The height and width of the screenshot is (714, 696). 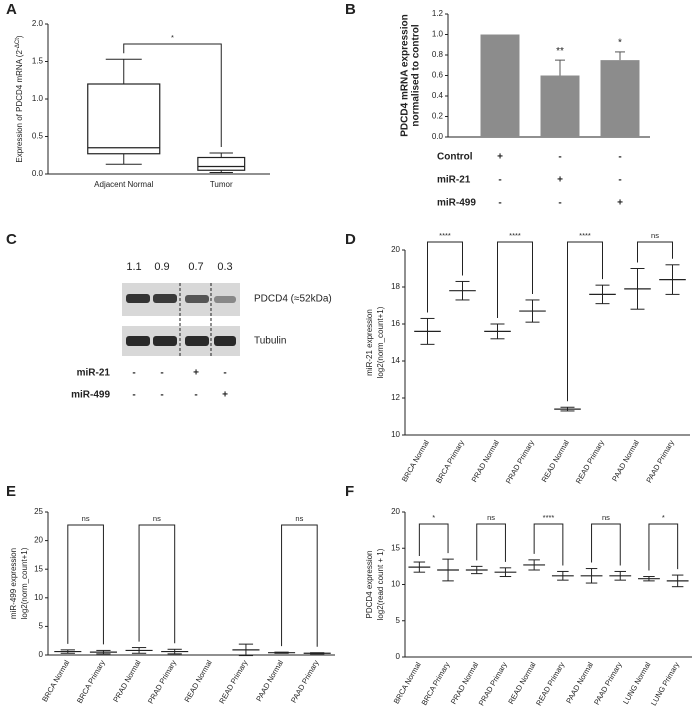 What do you see at coordinates (20, 99) in the screenshot?
I see `y-axis-label: Expression of PDCD4 mRNA (2-ΔCt)` at bounding box center [20, 99].